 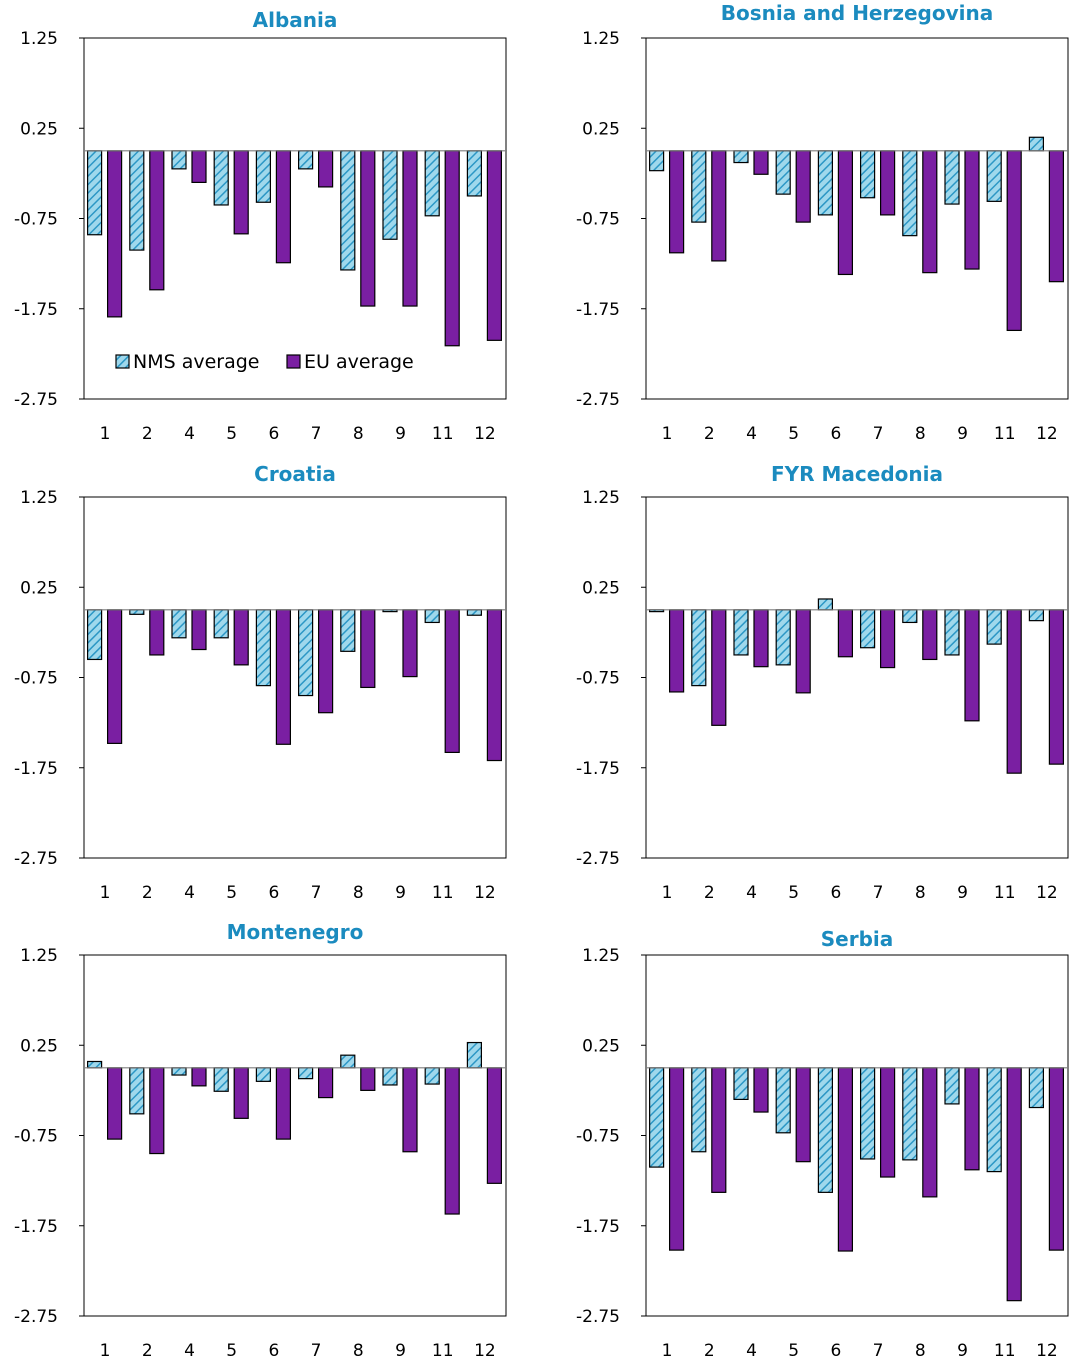 I want to click on x-tick-label: 4, so click(x=189, y=1351).